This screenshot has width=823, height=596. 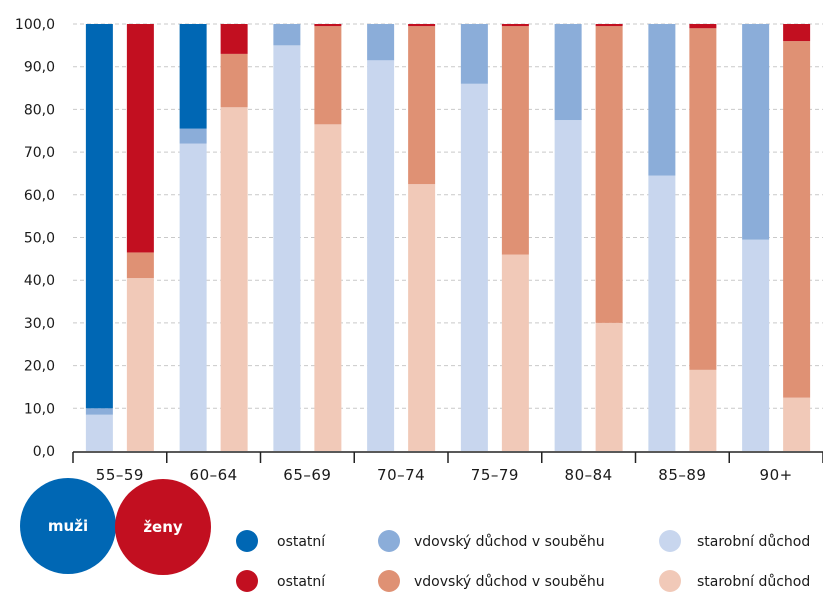 I want to click on legend-women-item-vdovsky: vdovský důchod v souběhu, so click(x=509, y=582).